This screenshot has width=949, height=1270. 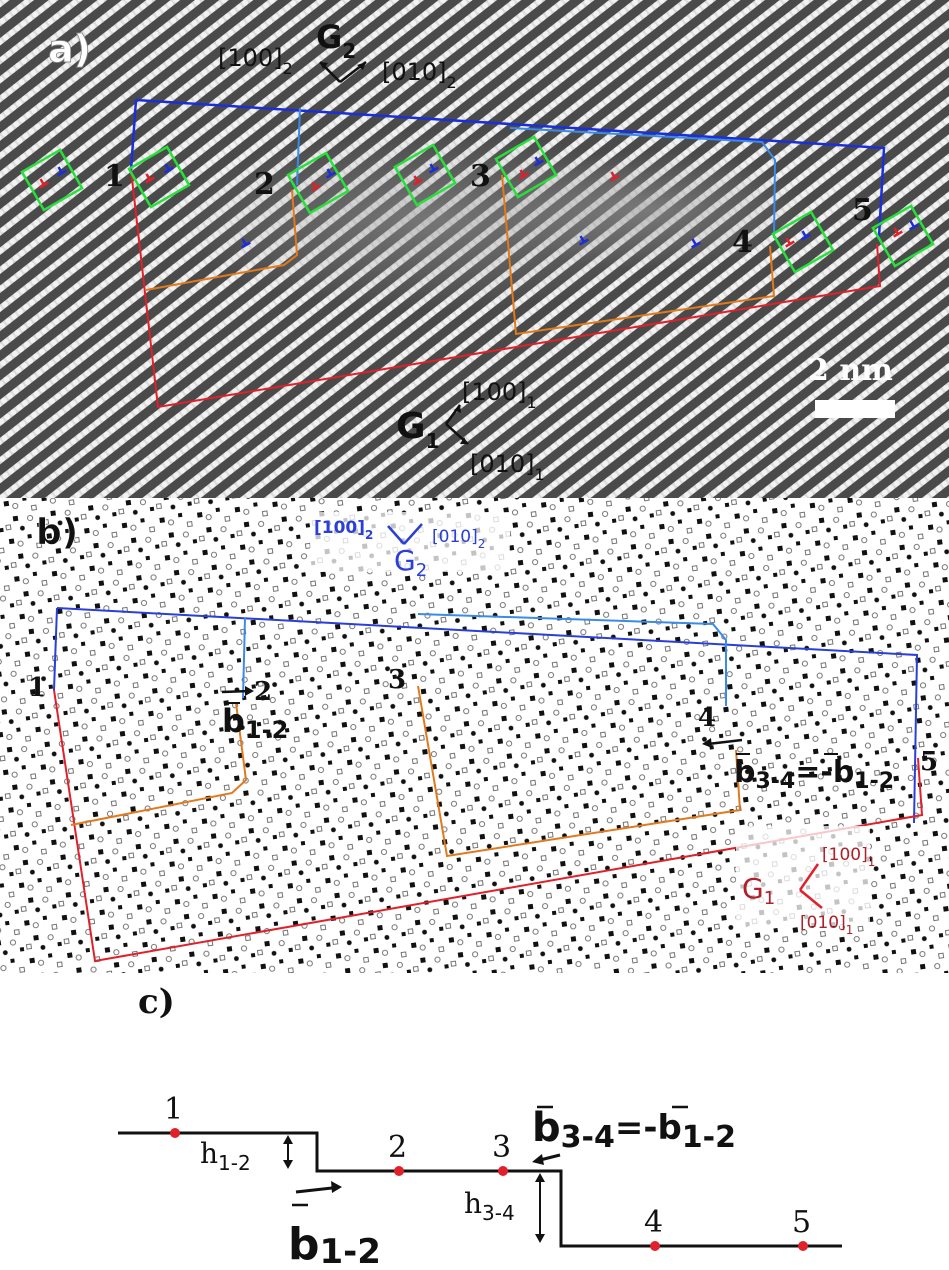 What do you see at coordinates (57, 532) in the screenshot?
I see `panel-b-label: b)` at bounding box center [57, 532].